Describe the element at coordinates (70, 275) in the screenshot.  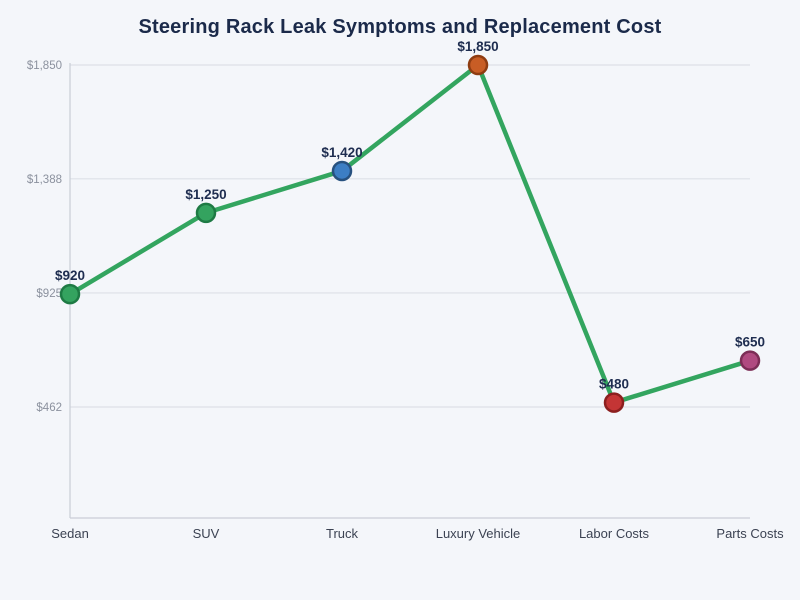
I see `point-value-label: $920` at that location.